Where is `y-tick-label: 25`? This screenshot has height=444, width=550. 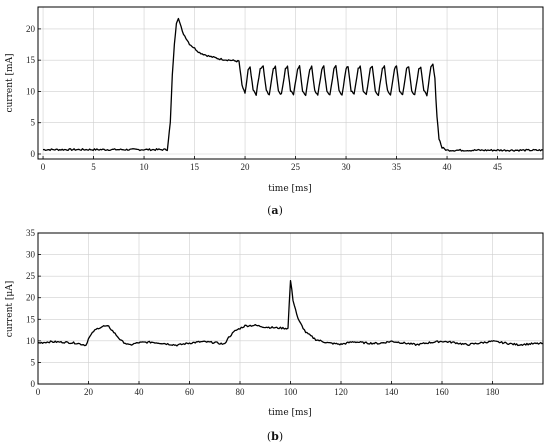
y-tick-label: 25 is located at coordinates (31, 276).